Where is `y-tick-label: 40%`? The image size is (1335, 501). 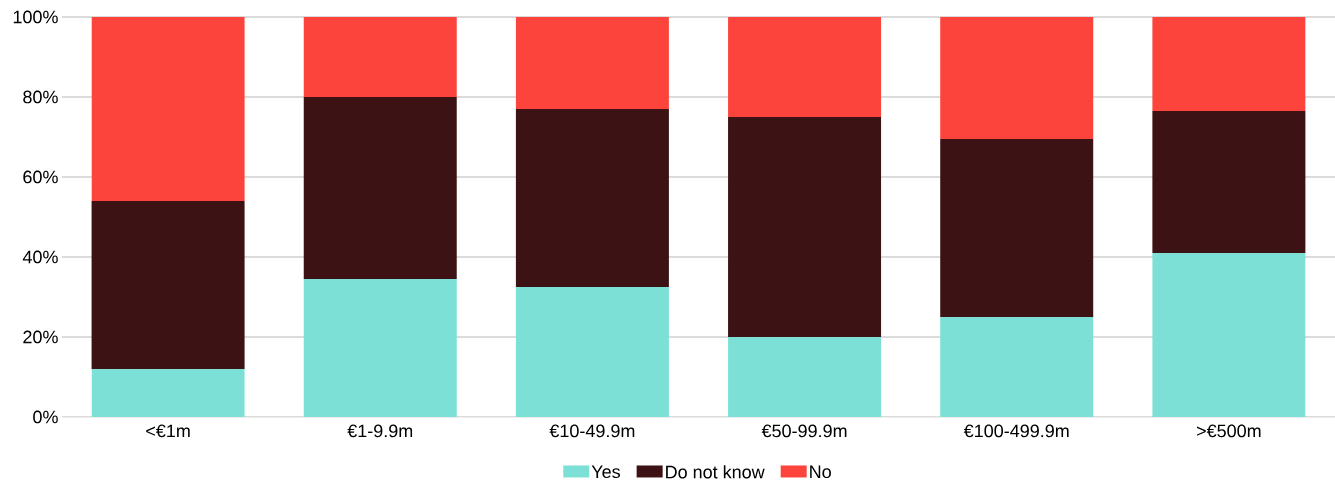 y-tick-label: 40% is located at coordinates (40, 257).